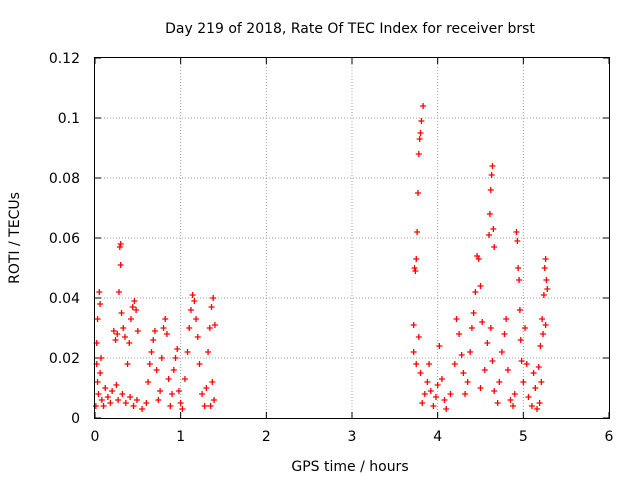 This screenshot has width=640, height=480. I want to click on y-tick-label: 0.08, so click(64, 179).